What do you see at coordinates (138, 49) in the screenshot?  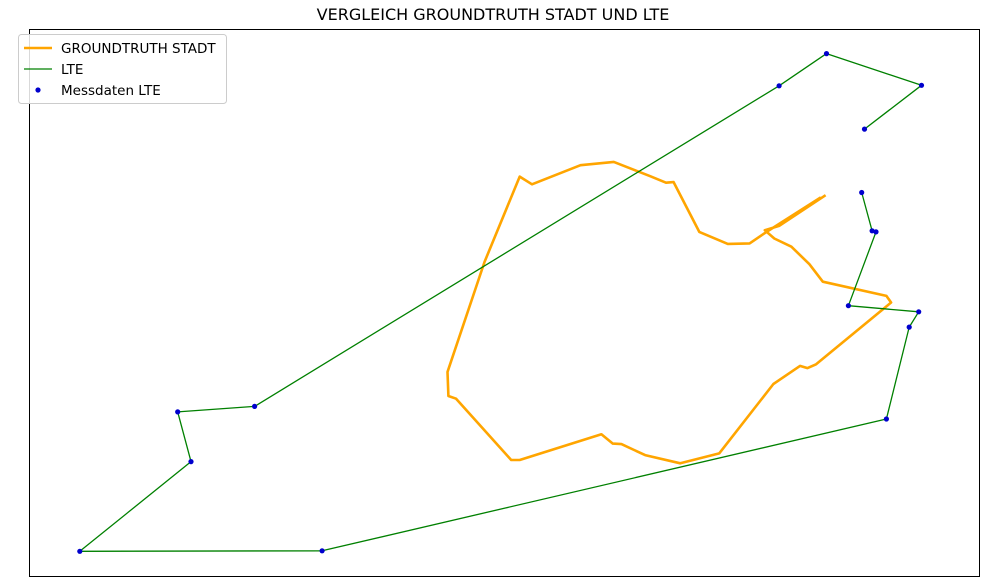 I see `legend-label-groundtruth: GROUNDTRUTH STADT` at bounding box center [138, 49].